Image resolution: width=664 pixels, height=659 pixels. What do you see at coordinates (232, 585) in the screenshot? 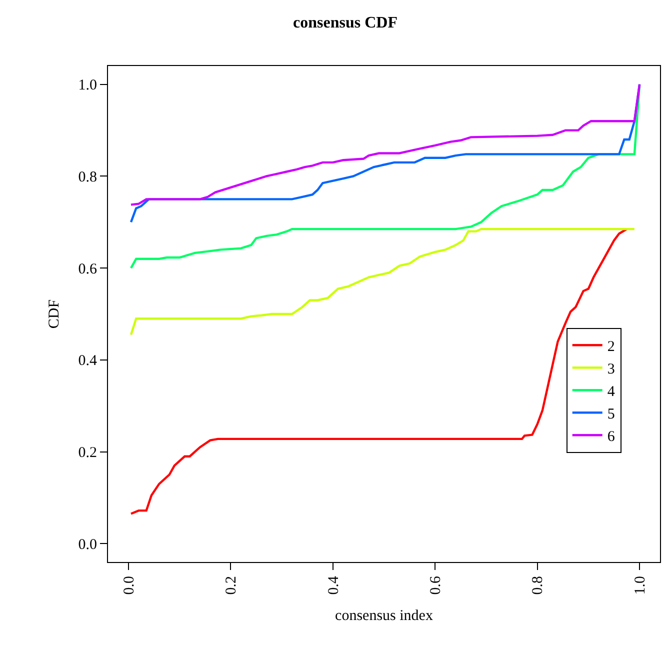
I see `x-tick-label: 0.2` at bounding box center [232, 585].